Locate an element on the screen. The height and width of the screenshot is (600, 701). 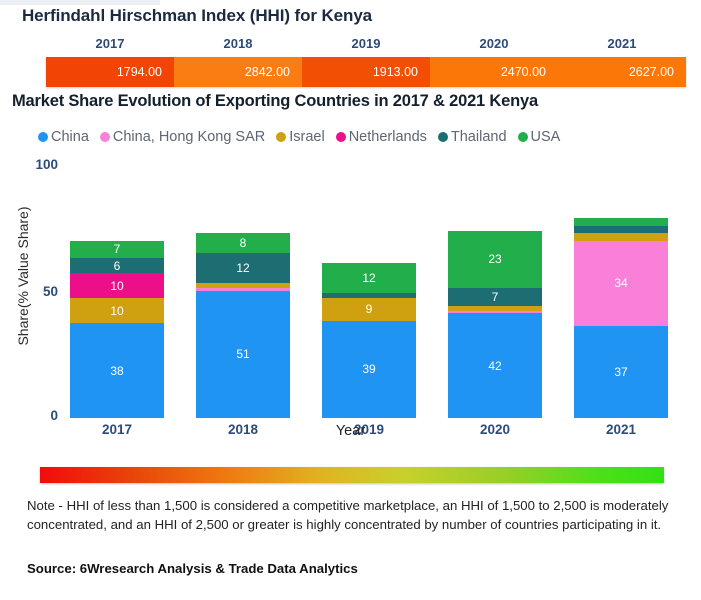
legend-item-china: China is located at coordinates (63, 137).